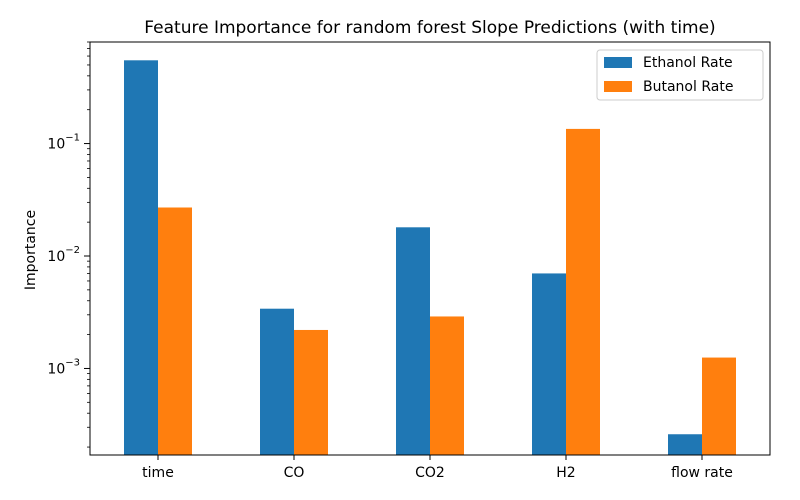  Describe the element at coordinates (565, 473) in the screenshot. I see `x-tick-label: H2` at that location.